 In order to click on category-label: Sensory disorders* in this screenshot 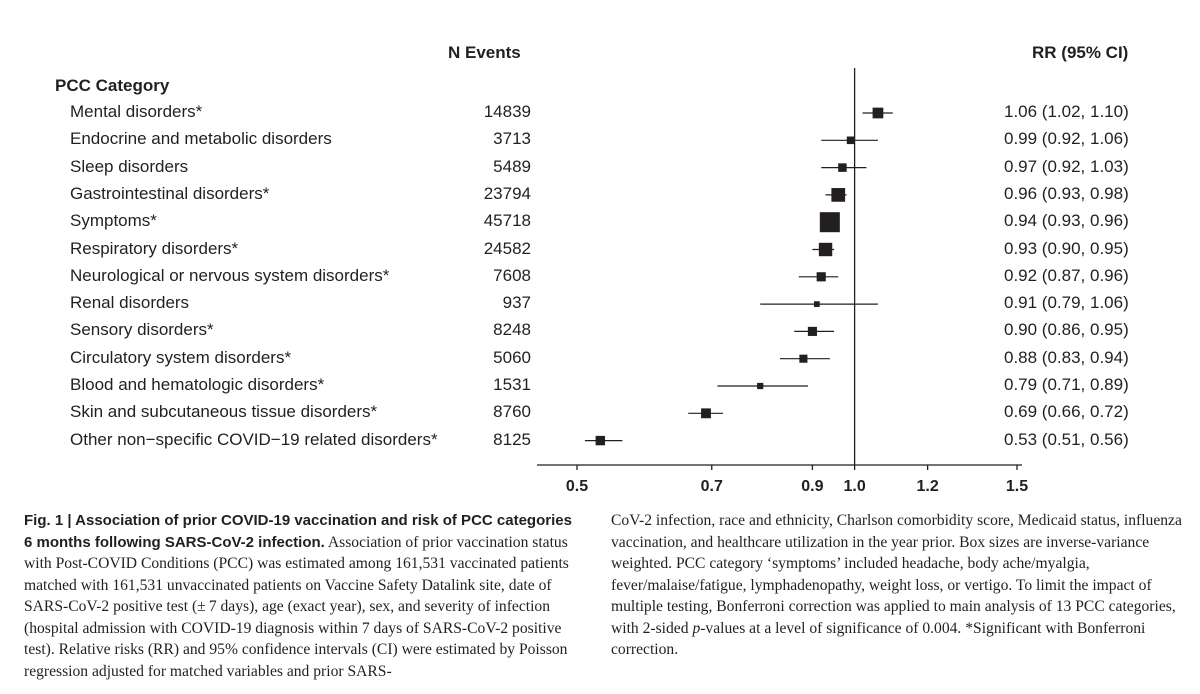, I will do `click(142, 330)`.